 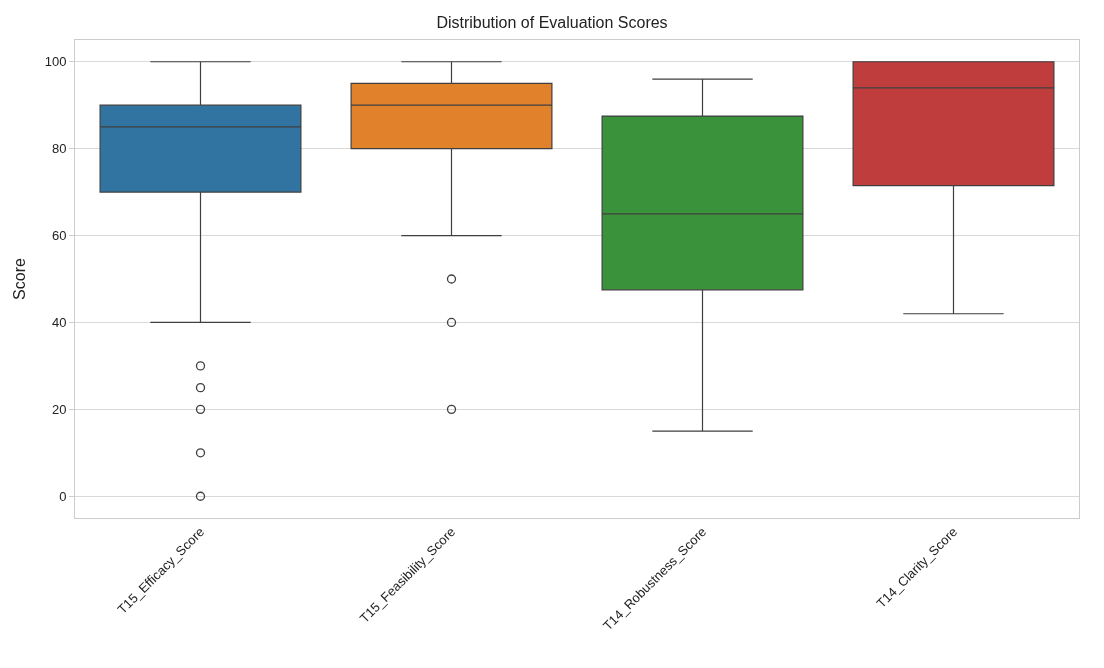 What do you see at coordinates (63, 496) in the screenshot?
I see `y-tick-label: 0` at bounding box center [63, 496].